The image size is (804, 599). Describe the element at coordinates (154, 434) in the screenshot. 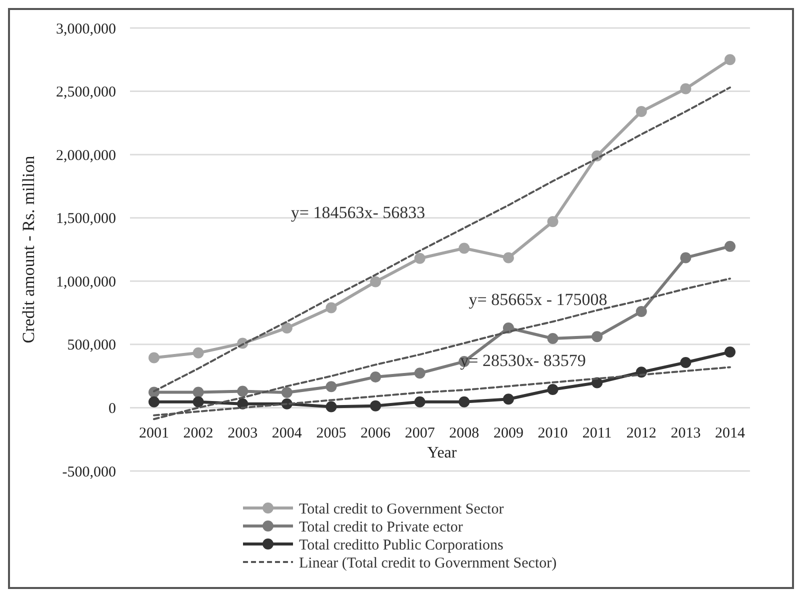

I see `x-tick-label: 2001` at that location.